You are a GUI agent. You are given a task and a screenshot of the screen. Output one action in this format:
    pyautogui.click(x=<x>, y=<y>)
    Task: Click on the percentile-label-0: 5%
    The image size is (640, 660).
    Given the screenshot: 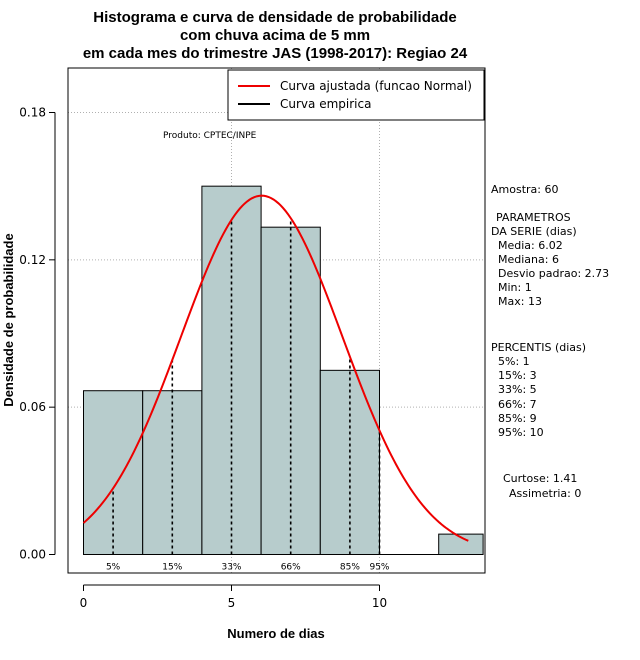 What is the action you would take?
    pyautogui.click(x=113, y=568)
    